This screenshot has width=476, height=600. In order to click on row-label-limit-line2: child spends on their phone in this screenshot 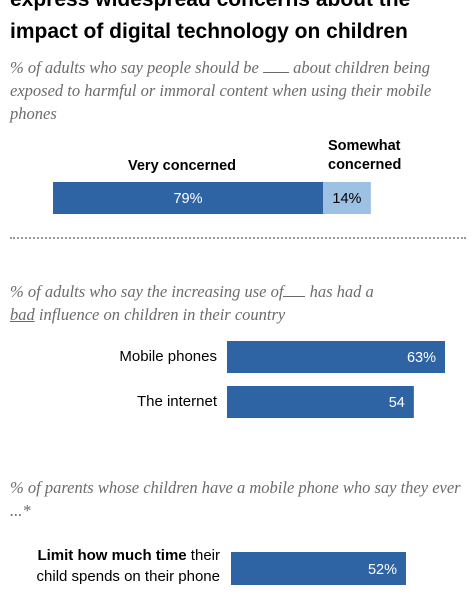, I will do `click(128, 576)`.